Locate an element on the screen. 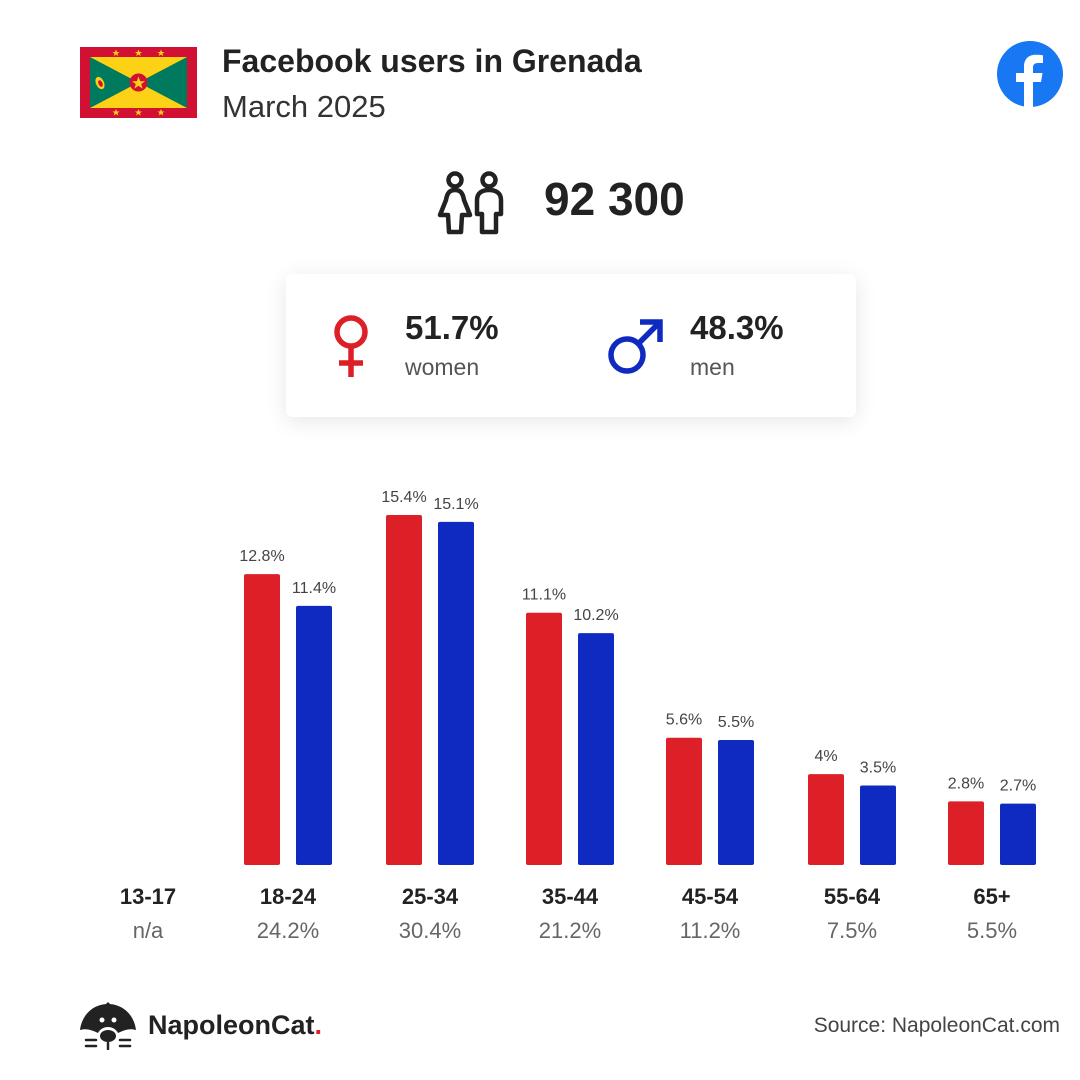  men-percentage: 48.3% is located at coordinates (737, 327).